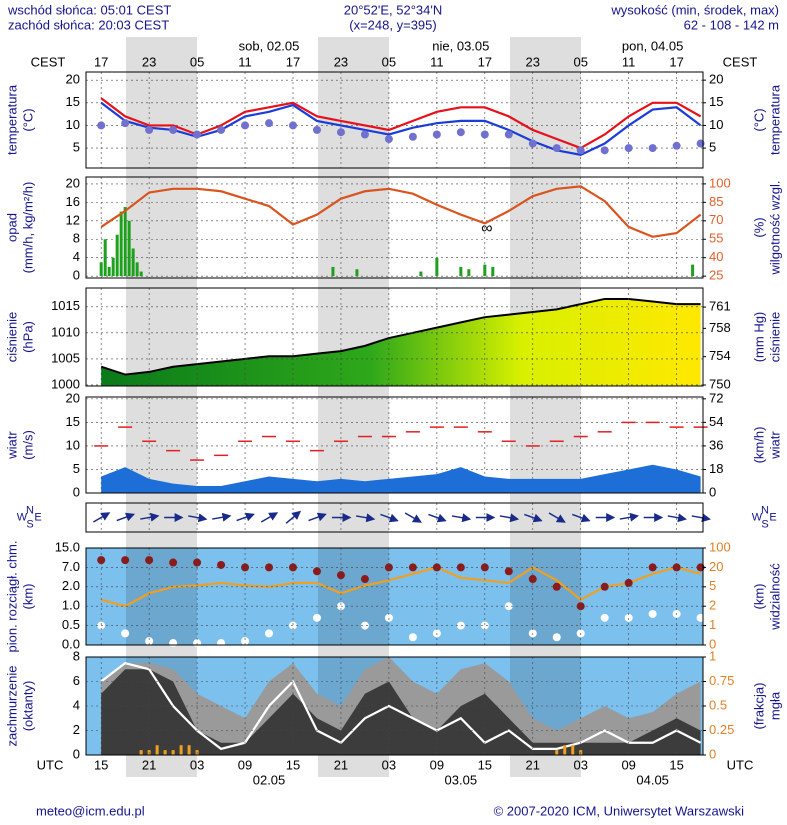 The image size is (787, 825). What do you see at coordinates (76, 704) in the screenshot?
I see `y-tick-label: 4` at bounding box center [76, 704].